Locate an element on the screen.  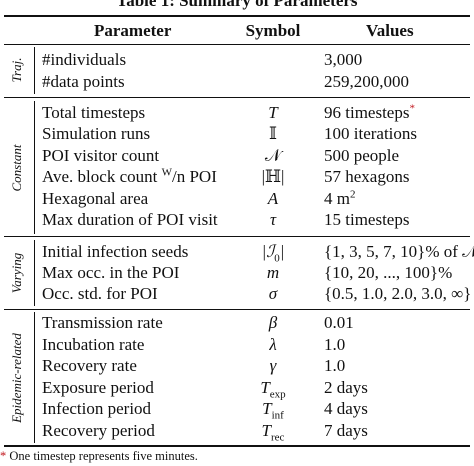
symbol-cell: Tinf is located at coordinates (273, 410).